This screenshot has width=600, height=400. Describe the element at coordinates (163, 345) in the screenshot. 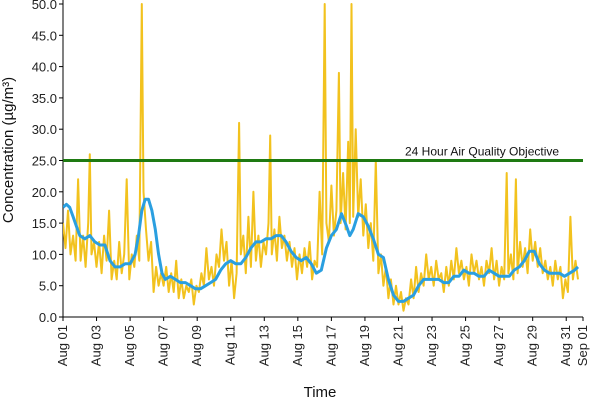

I see `x-tick-label: Aug 07` at that location.